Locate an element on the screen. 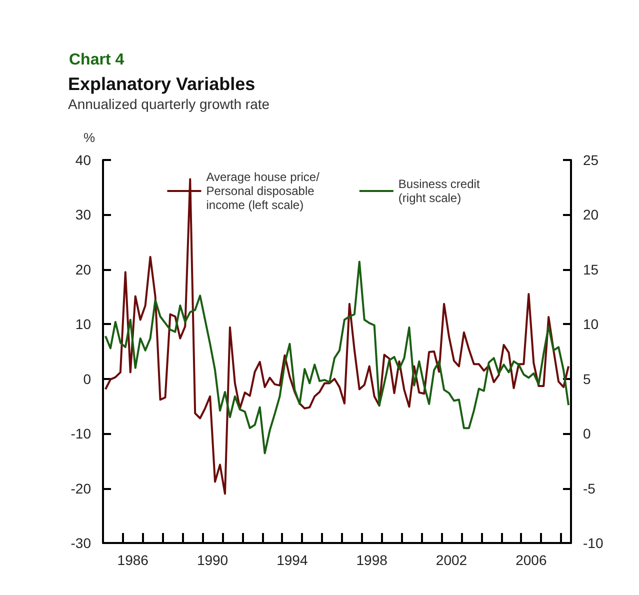  y2-tick-label: -5 is located at coordinates (589, 488).